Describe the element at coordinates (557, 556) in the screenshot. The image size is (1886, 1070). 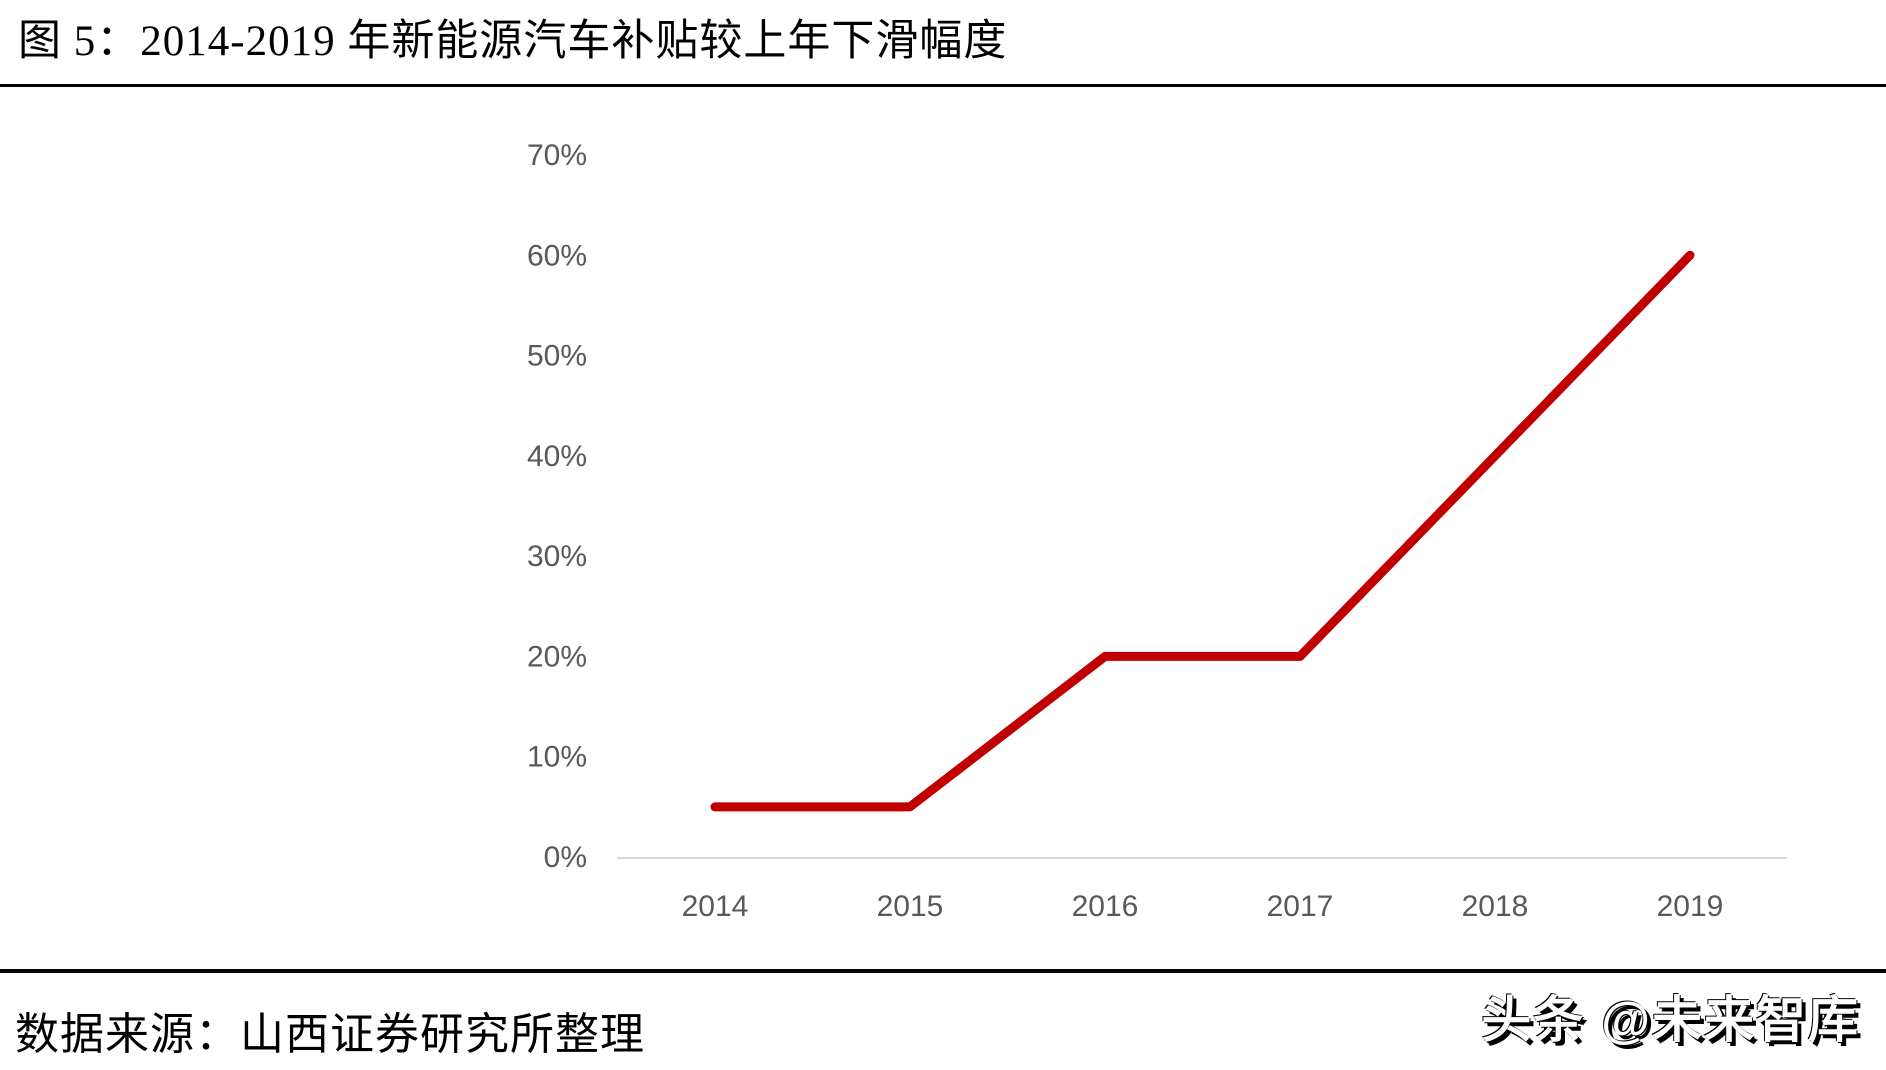
I see `y-axis-tick-label: 30%` at that location.